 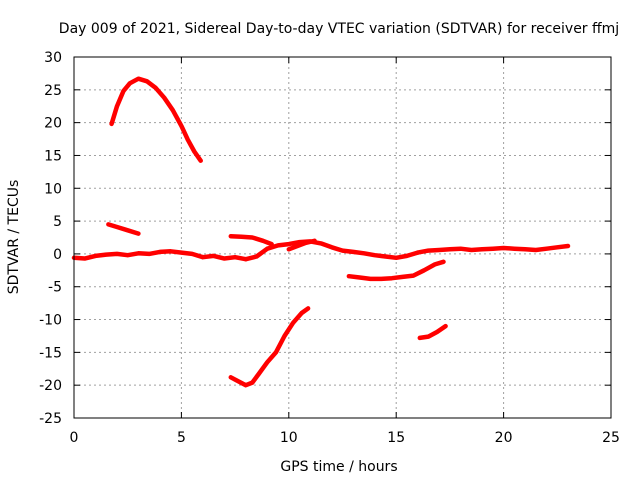 I want to click on x-tick-label: 15, so click(x=396, y=438).